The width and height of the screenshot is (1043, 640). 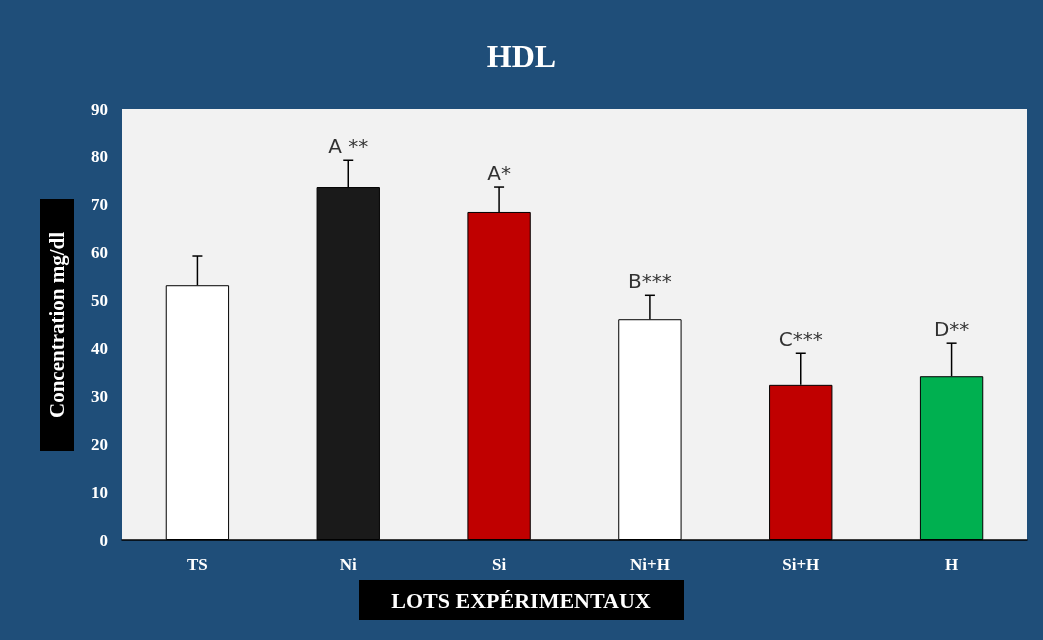 What do you see at coordinates (951, 564) in the screenshot?
I see `x-tick-label: H` at bounding box center [951, 564].